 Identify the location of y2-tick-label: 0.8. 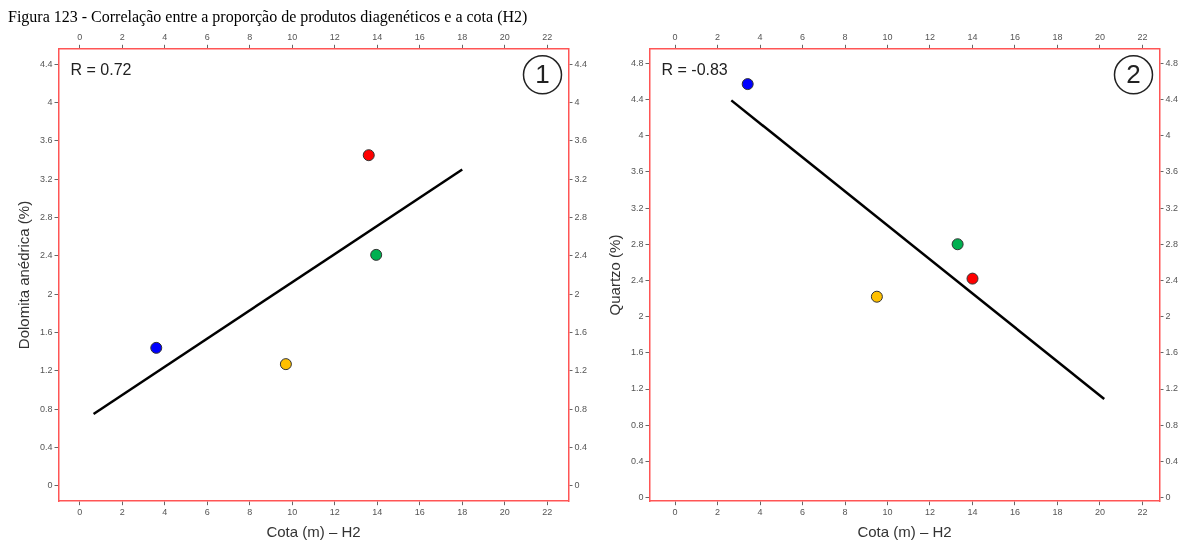
(1171, 424).